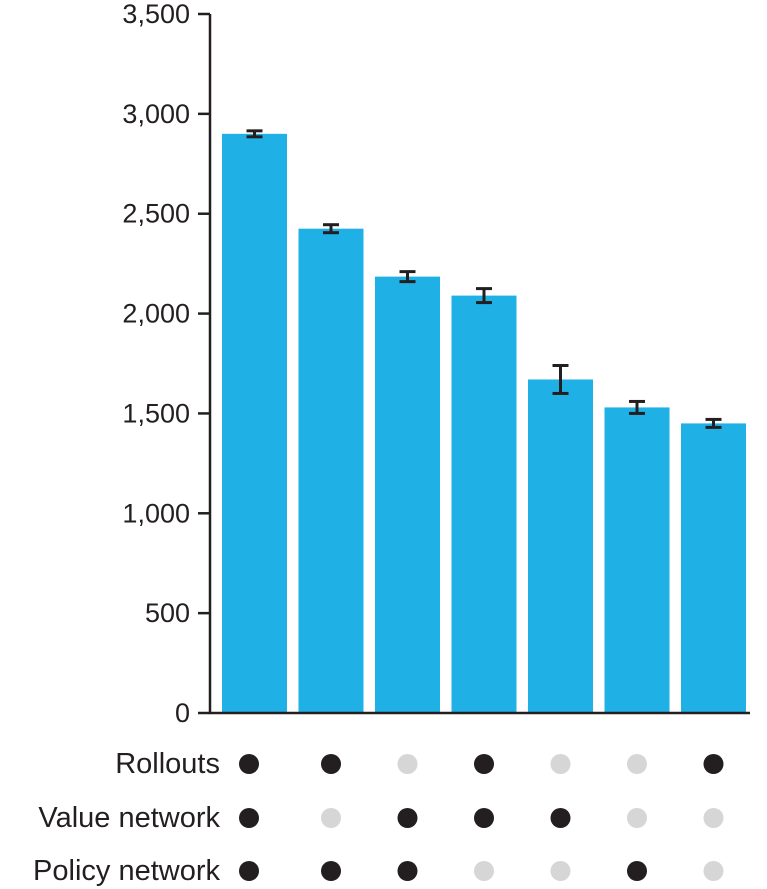  What do you see at coordinates (166, 364) in the screenshot?
I see `y-ticks: 0 500 1,000 1,500 2,000 2,500 3,000 3,500` at bounding box center [166, 364].